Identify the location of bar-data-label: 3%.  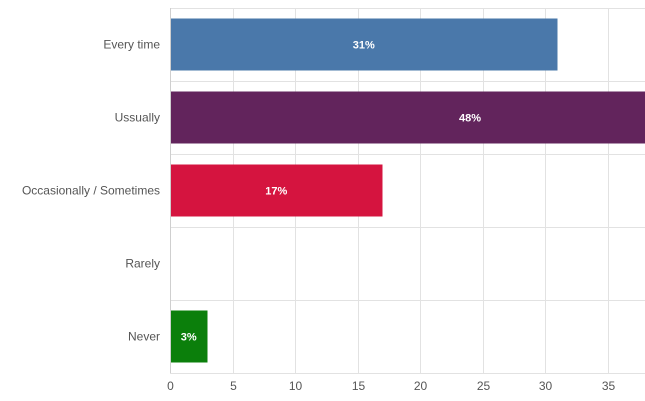
(189, 338).